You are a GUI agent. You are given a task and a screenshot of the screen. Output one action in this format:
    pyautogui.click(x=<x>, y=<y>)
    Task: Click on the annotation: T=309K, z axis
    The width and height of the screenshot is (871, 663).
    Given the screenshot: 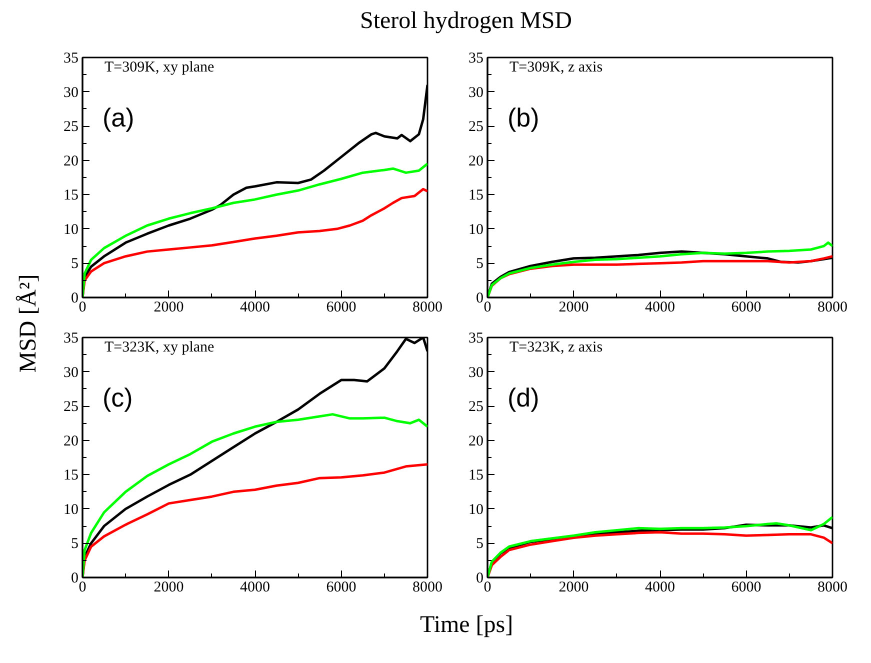 What is the action you would take?
    pyautogui.click(x=556, y=68)
    